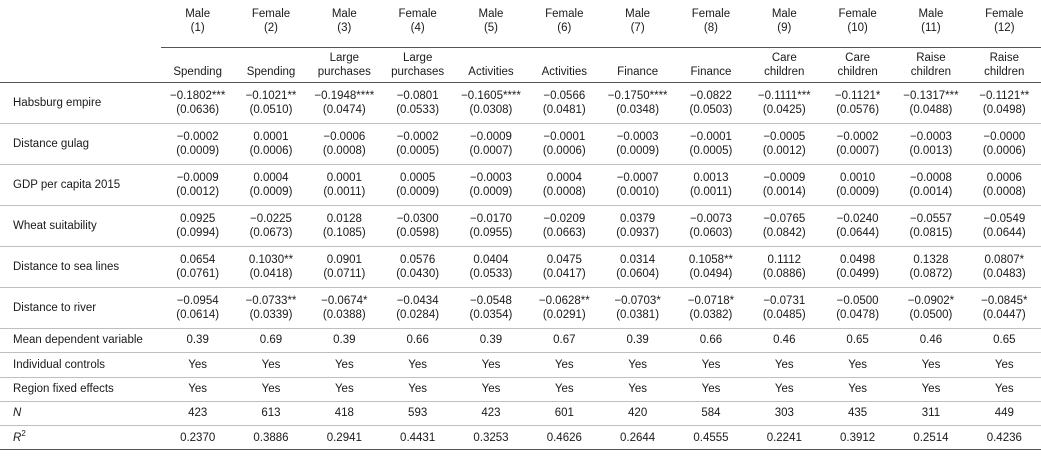 The height and width of the screenshot is (457, 1041). I want to click on stat-cell: 418, so click(344, 413).